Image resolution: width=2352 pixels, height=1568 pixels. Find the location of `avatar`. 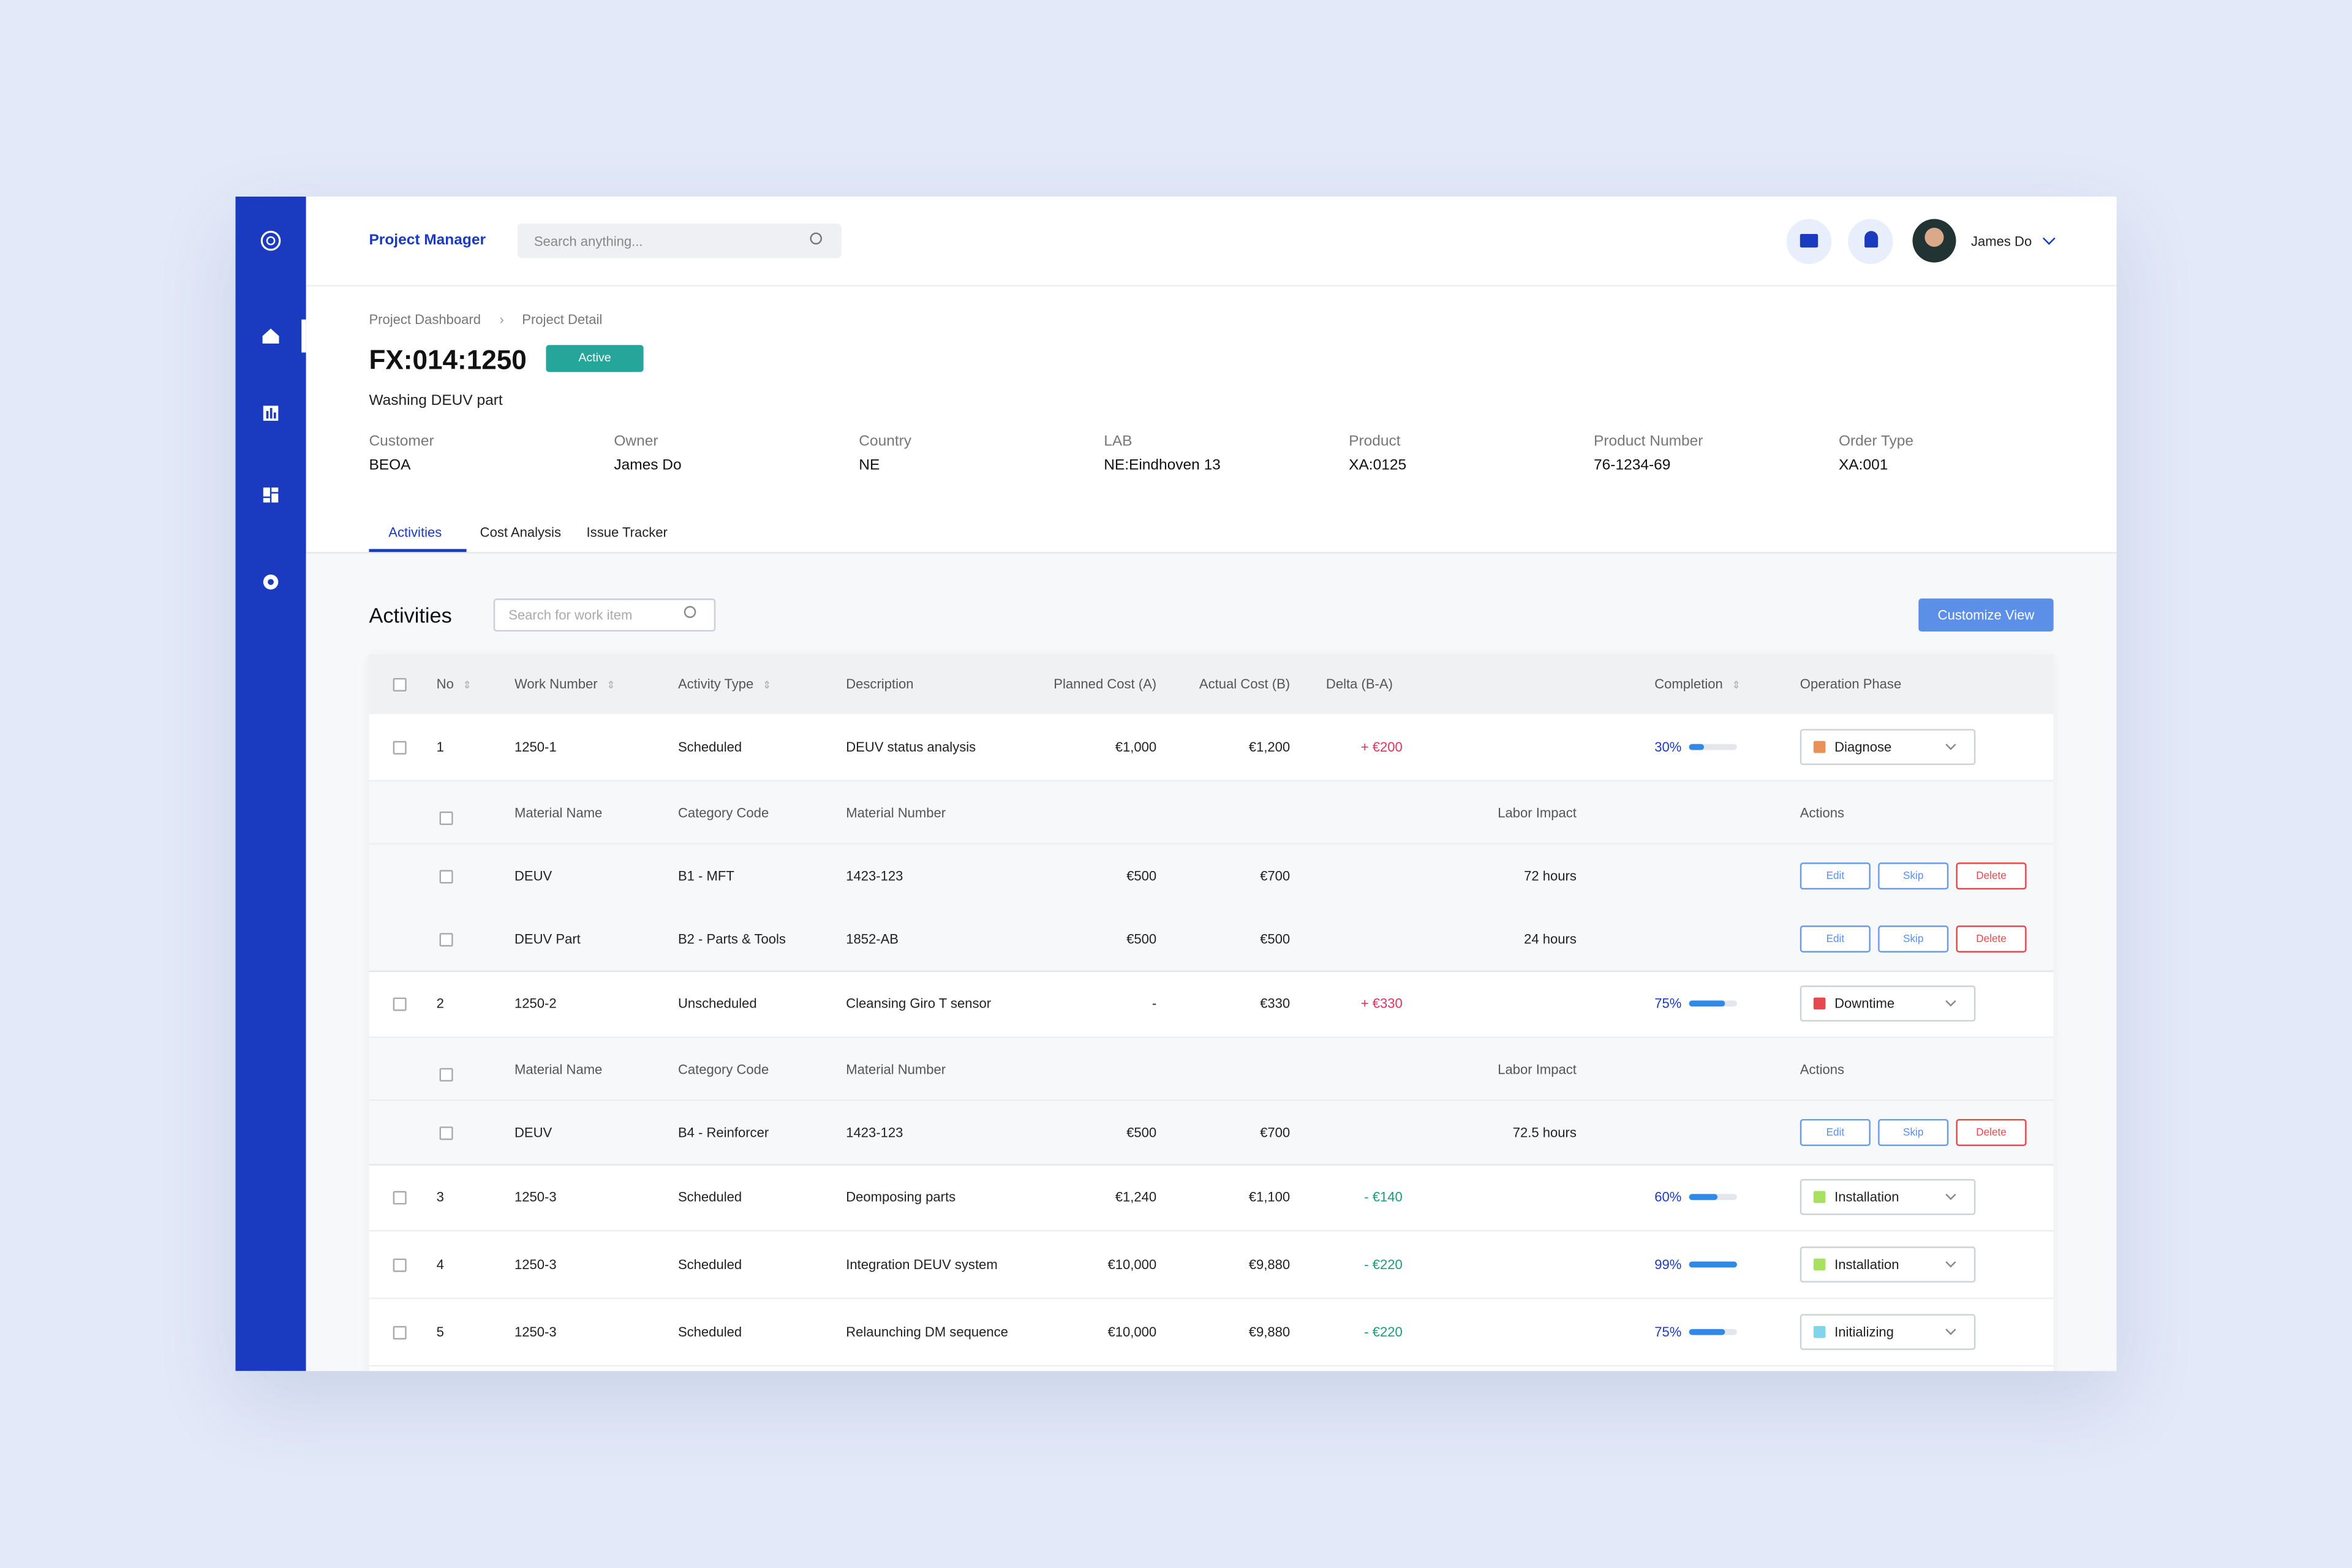

avatar is located at coordinates (1934, 241).